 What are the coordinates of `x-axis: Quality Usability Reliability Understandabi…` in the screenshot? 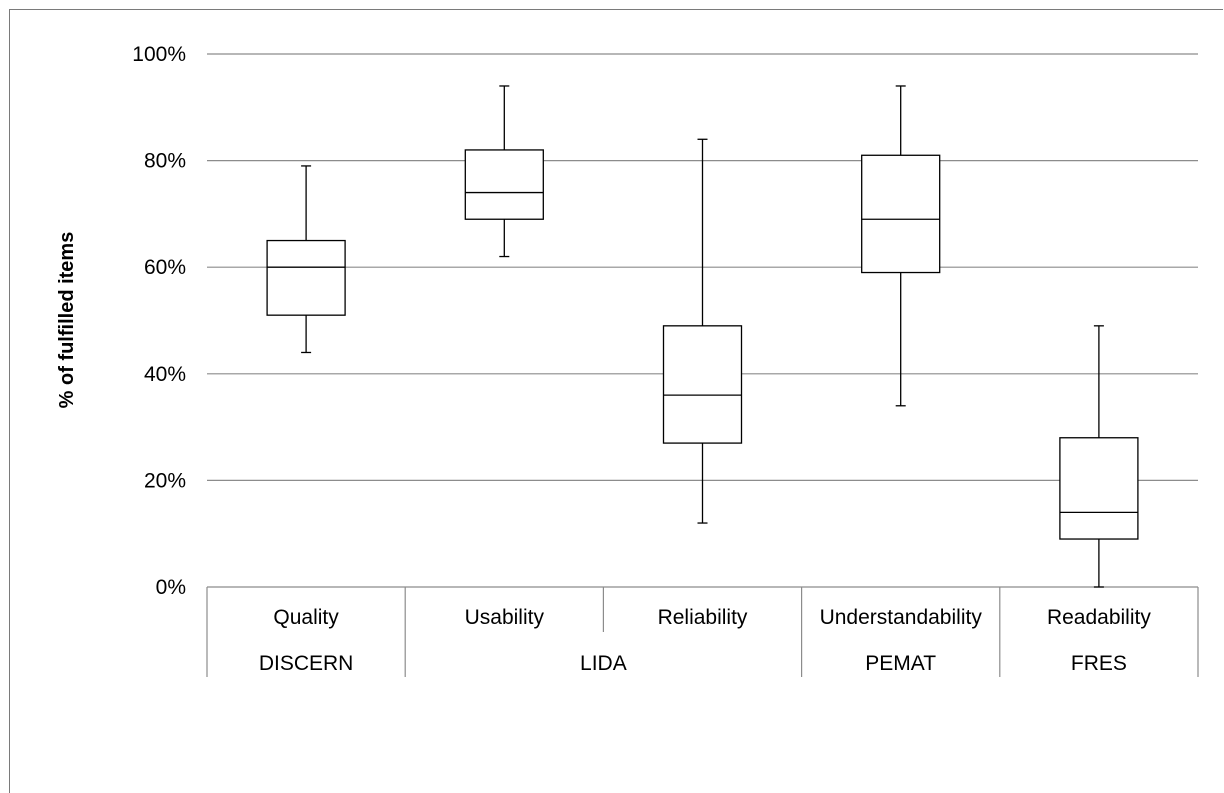 It's located at (702, 632).